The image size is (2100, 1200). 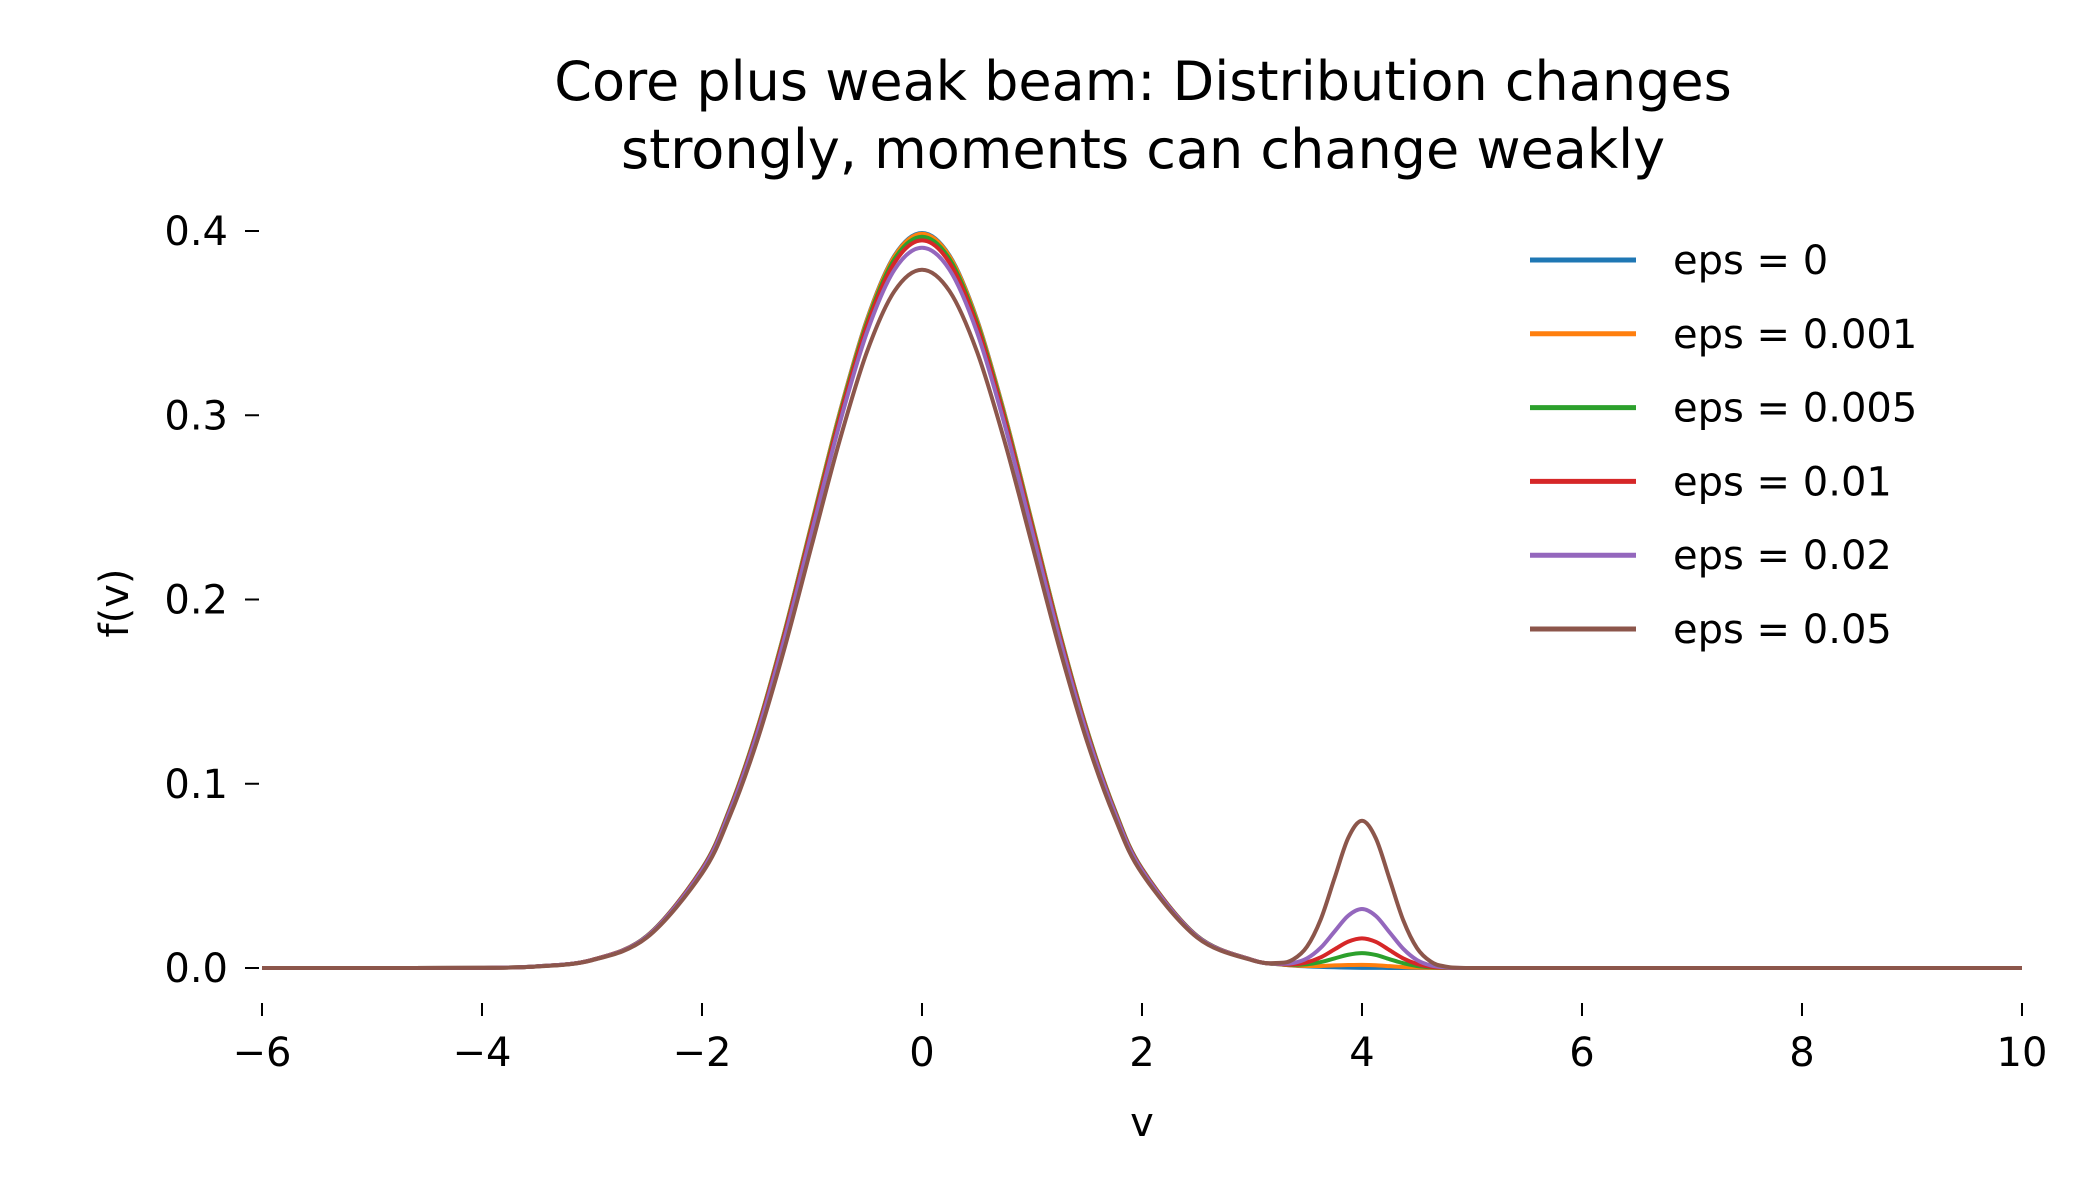 I want to click on x-tick-label: 0, so click(x=921, y=1053).